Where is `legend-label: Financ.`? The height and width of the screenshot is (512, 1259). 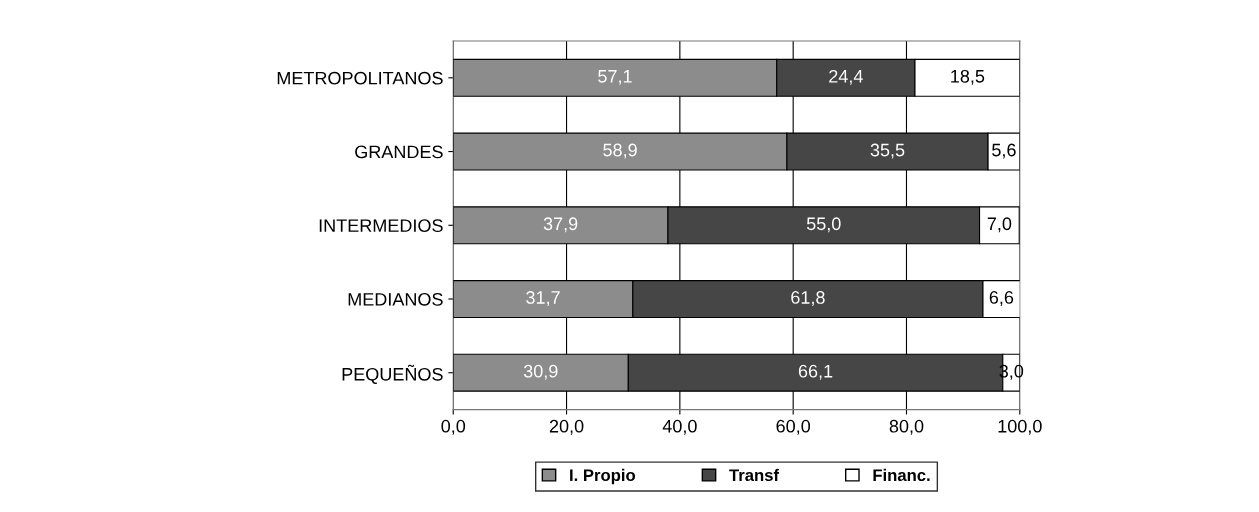
legend-label: Financ. is located at coordinates (901, 475).